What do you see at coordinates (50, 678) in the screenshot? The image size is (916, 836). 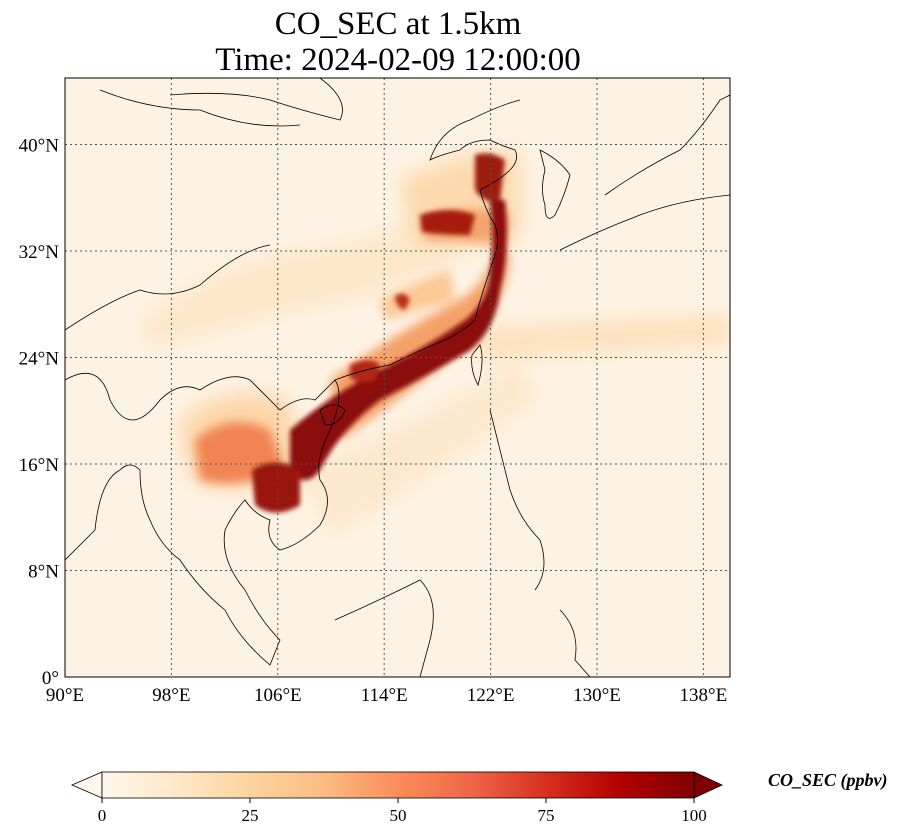 I see `lat-tick-label: 0°` at bounding box center [50, 678].